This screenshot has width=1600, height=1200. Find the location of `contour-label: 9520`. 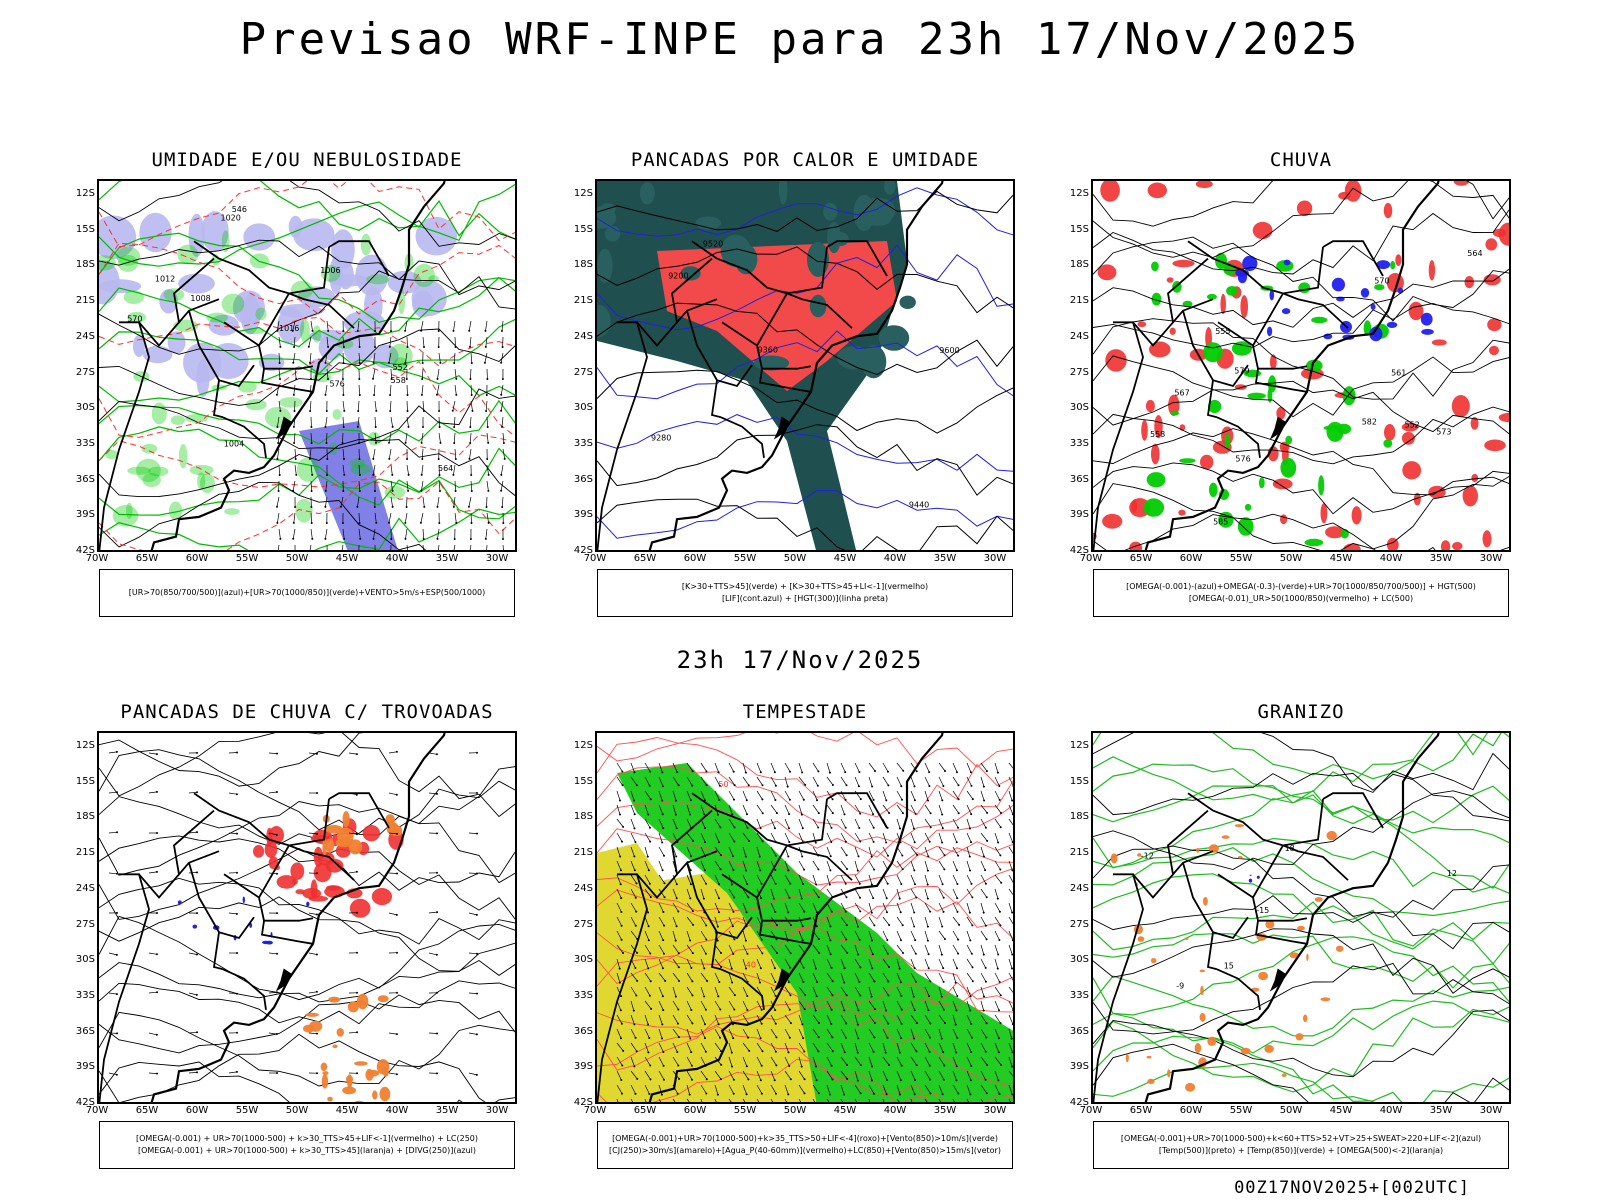

contour-label: 9520 is located at coordinates (713, 243).